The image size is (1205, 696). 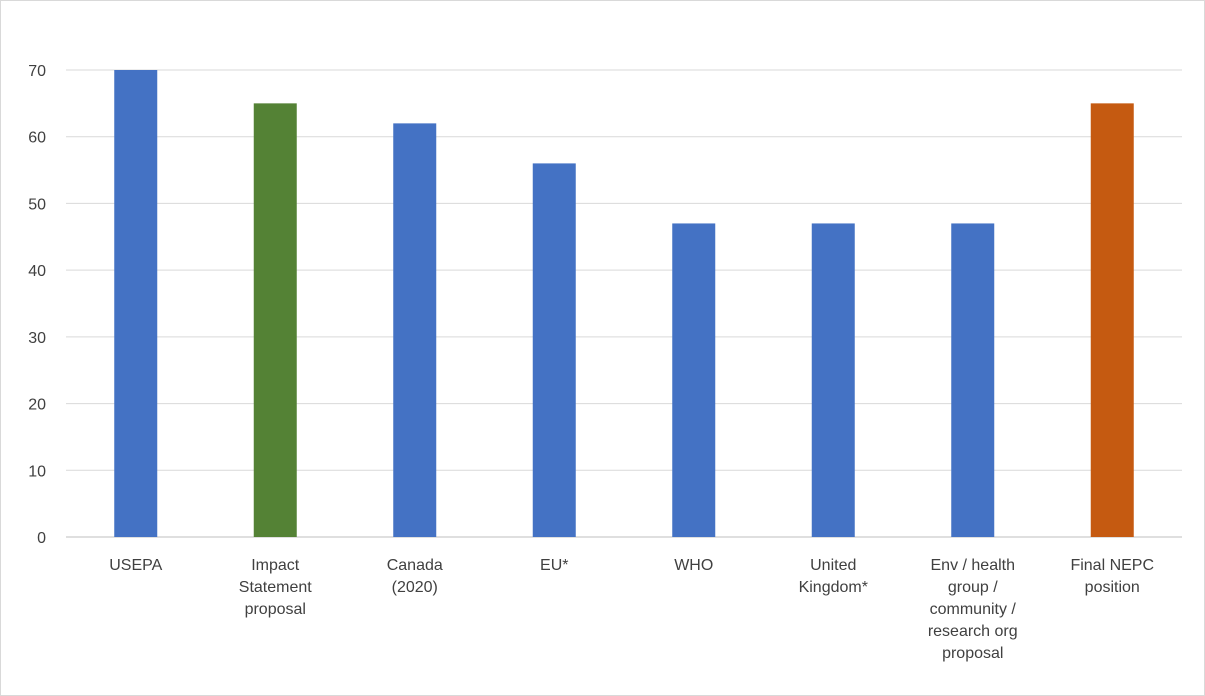 What do you see at coordinates (37, 305) in the screenshot?
I see `y-axis-tick-labels: 0 10 20 30 40 50 60 70` at bounding box center [37, 305].